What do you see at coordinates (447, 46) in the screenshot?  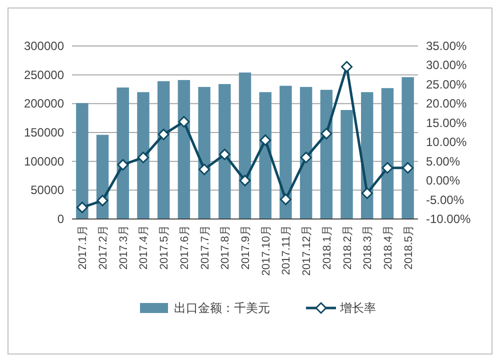 I see `y2-tick-label: 35.00%` at bounding box center [447, 46].